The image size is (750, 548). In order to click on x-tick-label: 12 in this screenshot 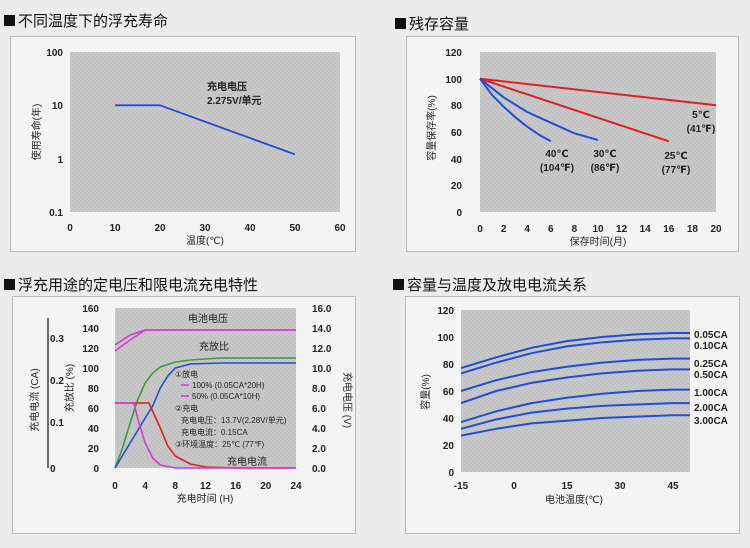, I will do `click(622, 229)`.